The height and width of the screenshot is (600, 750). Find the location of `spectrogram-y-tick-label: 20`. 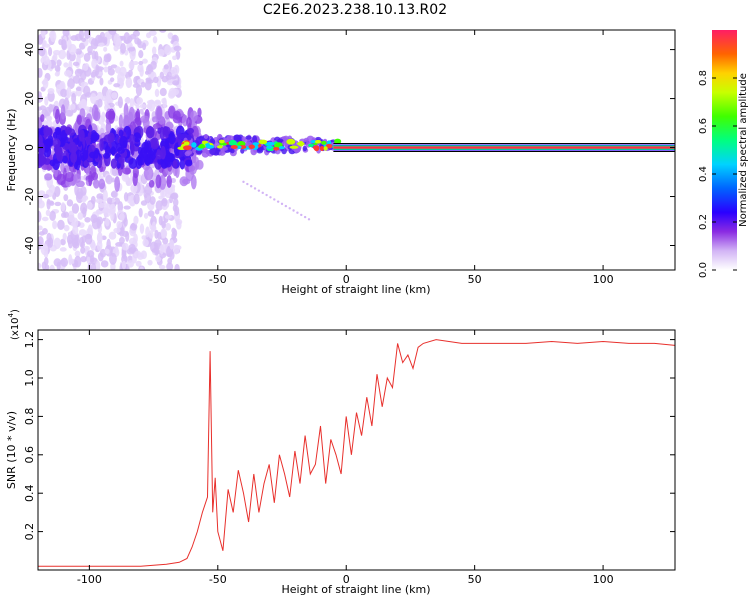

spectrogram-y-tick-label: 20 is located at coordinates (29, 99).